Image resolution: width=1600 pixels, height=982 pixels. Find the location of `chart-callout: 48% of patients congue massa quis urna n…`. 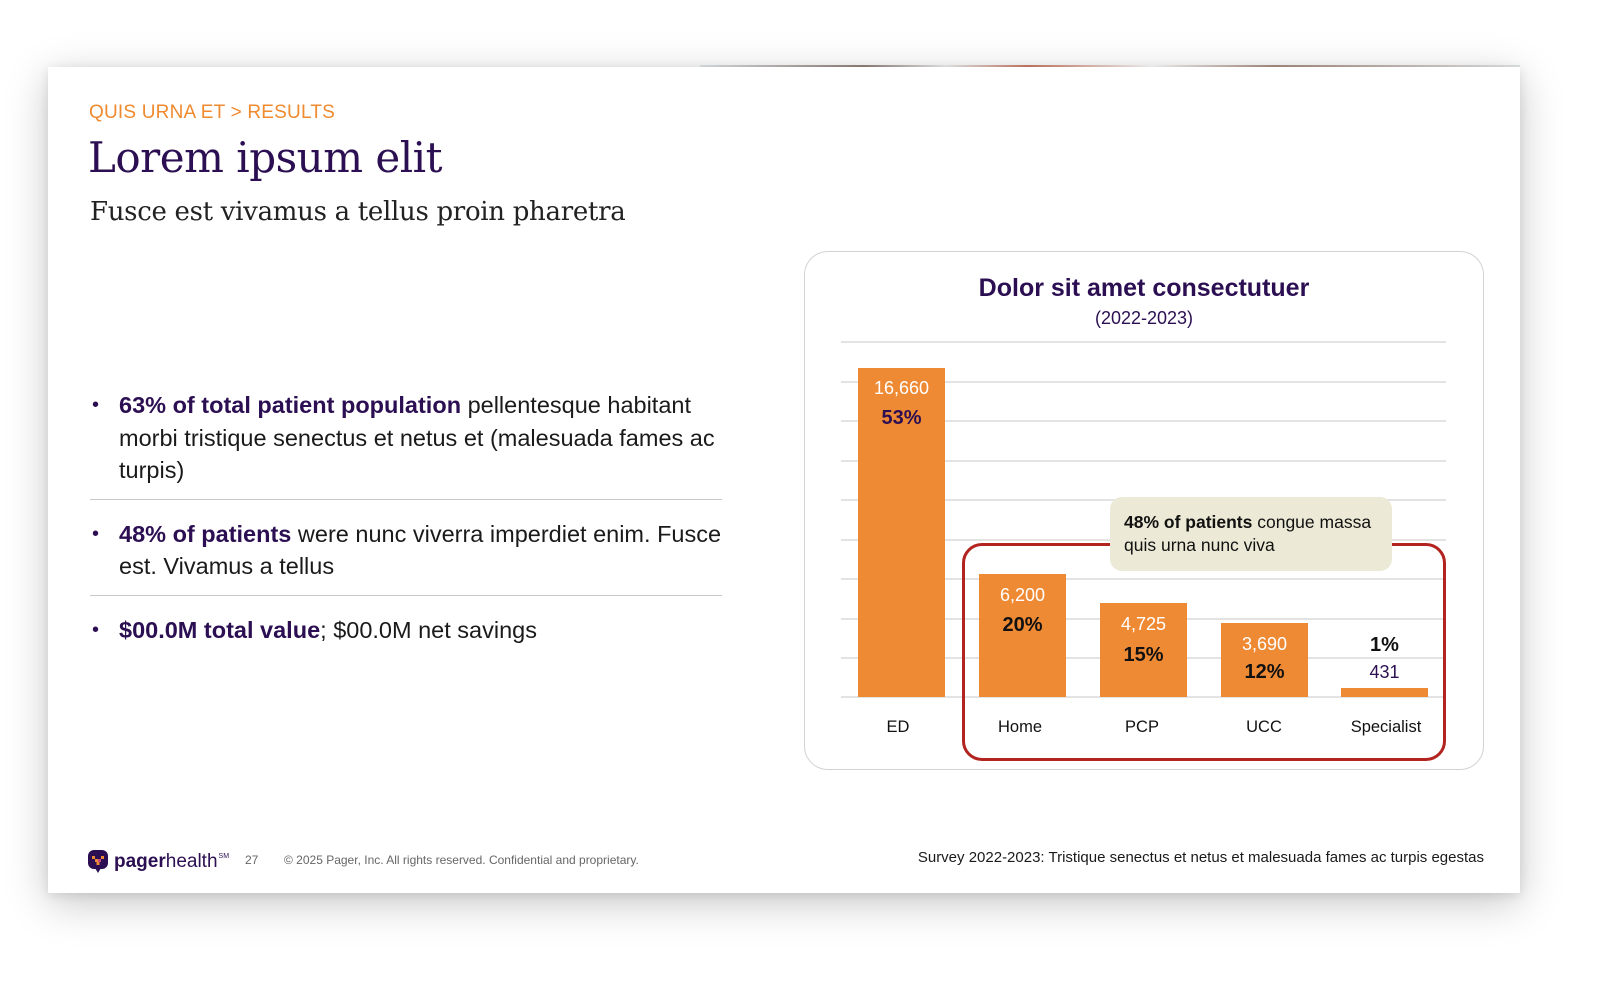

chart-callout: 48% of patients congue massa quis urna n… is located at coordinates (1251, 534).